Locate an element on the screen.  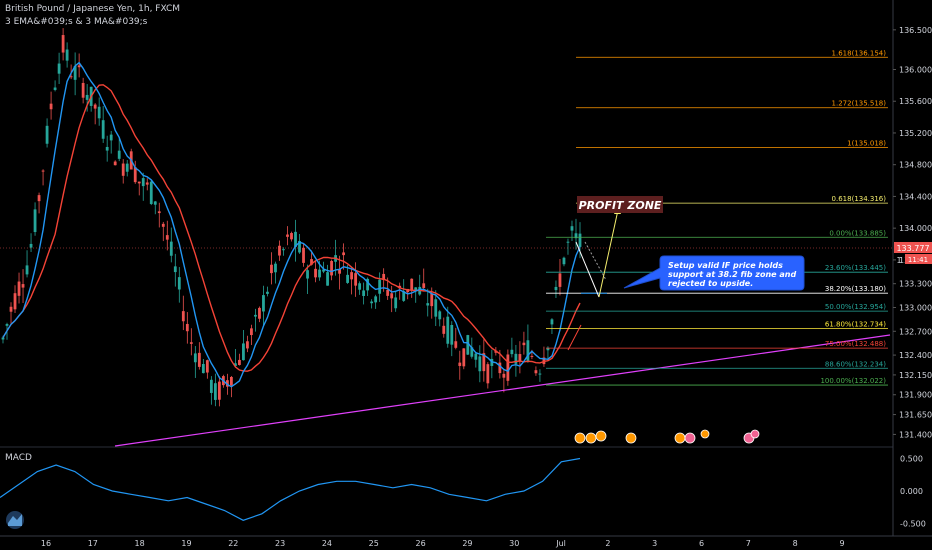
callout-line-1: Setup valid IF price holds is located at coordinates (725, 265).